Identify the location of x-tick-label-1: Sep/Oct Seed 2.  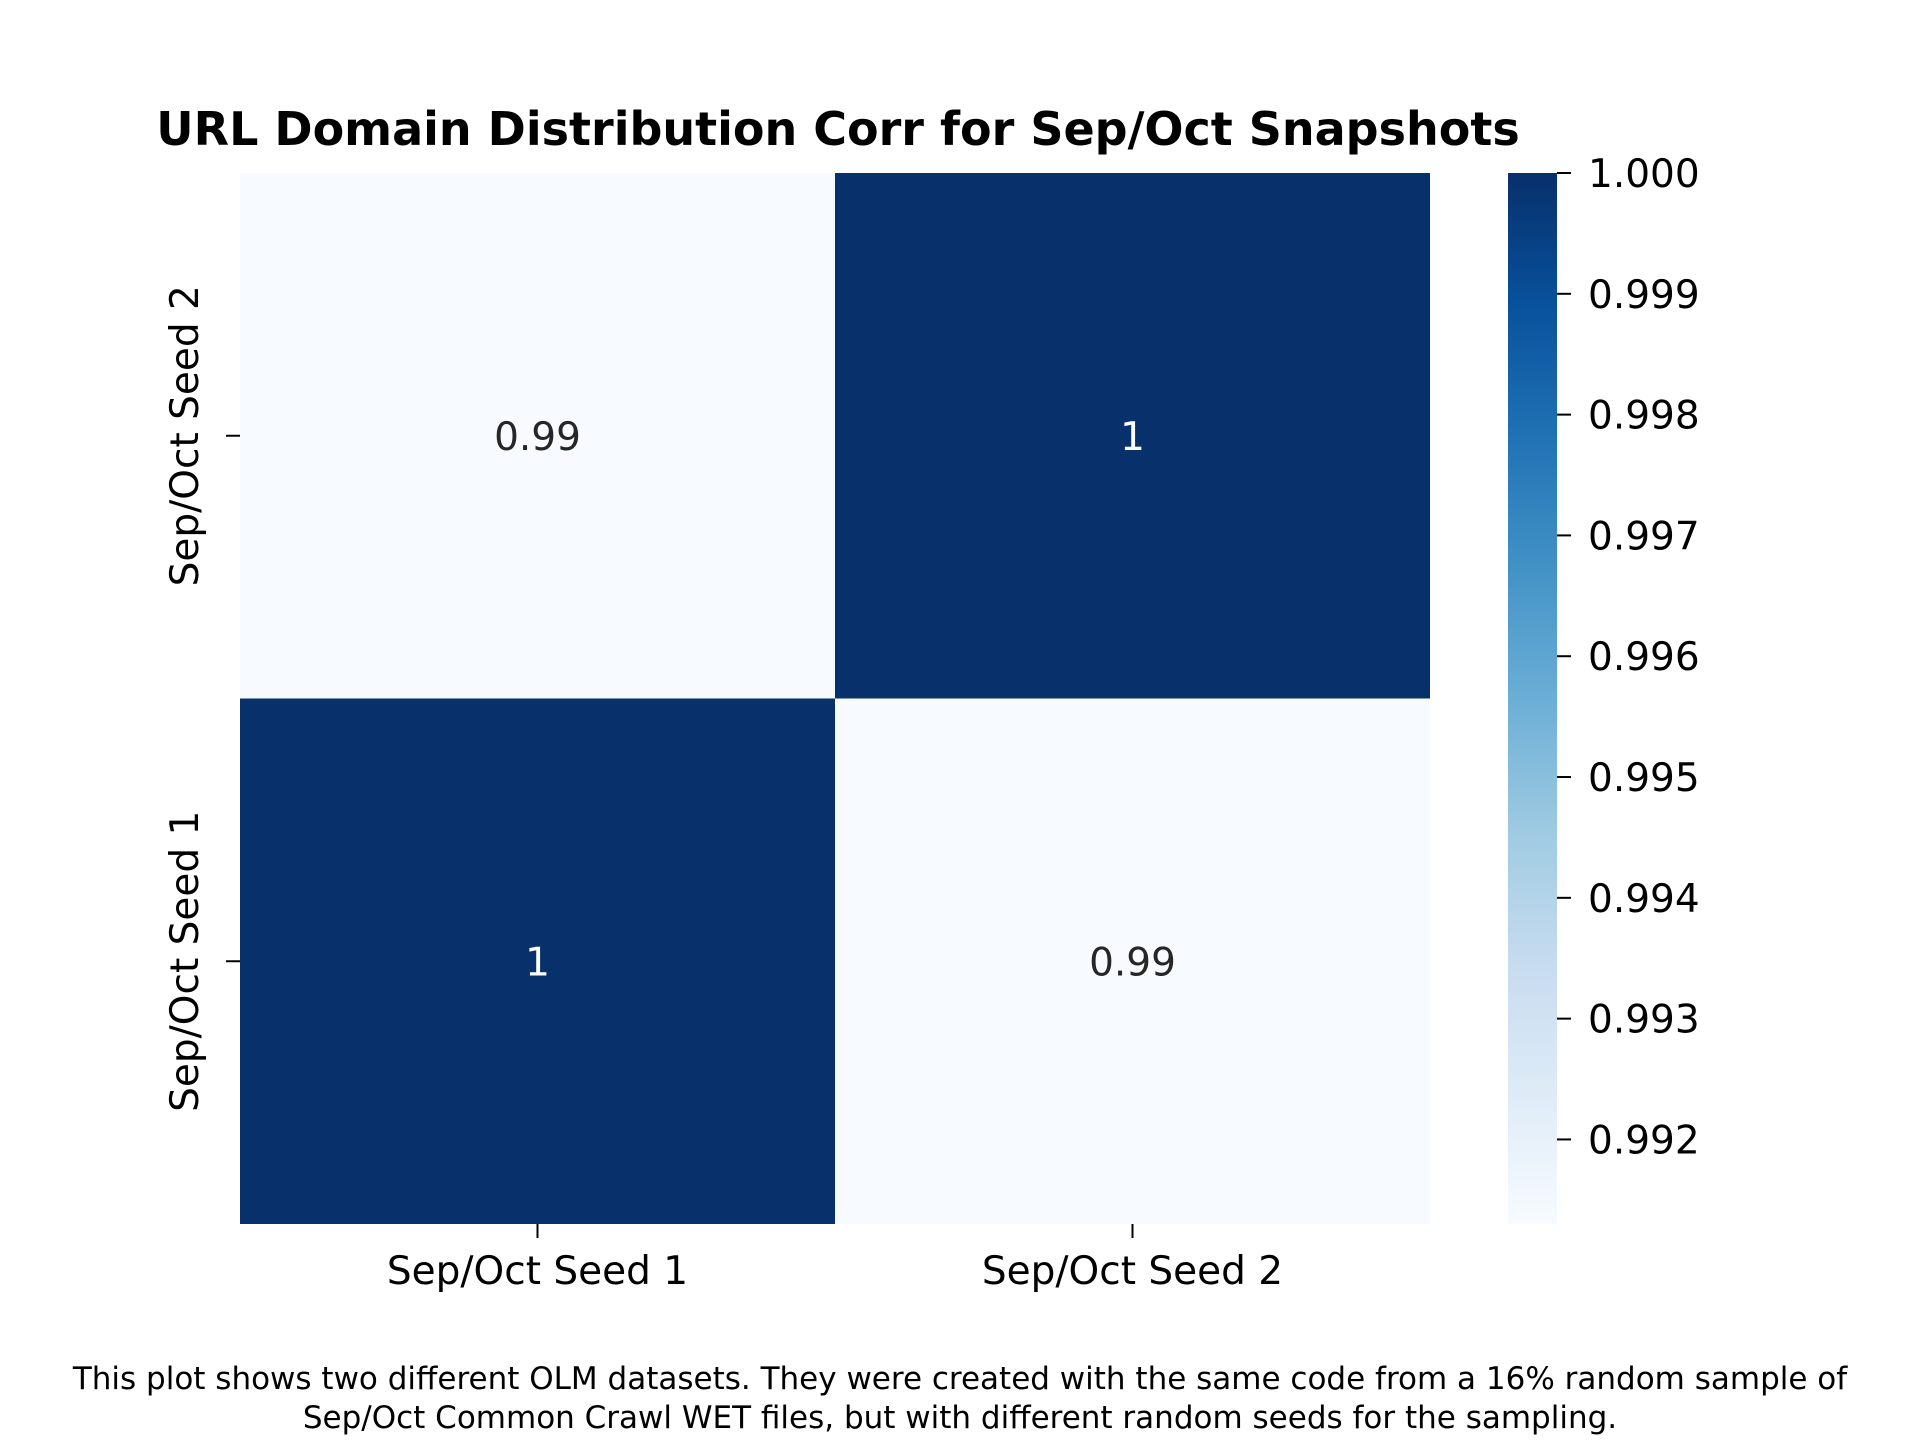
(1132, 1271).